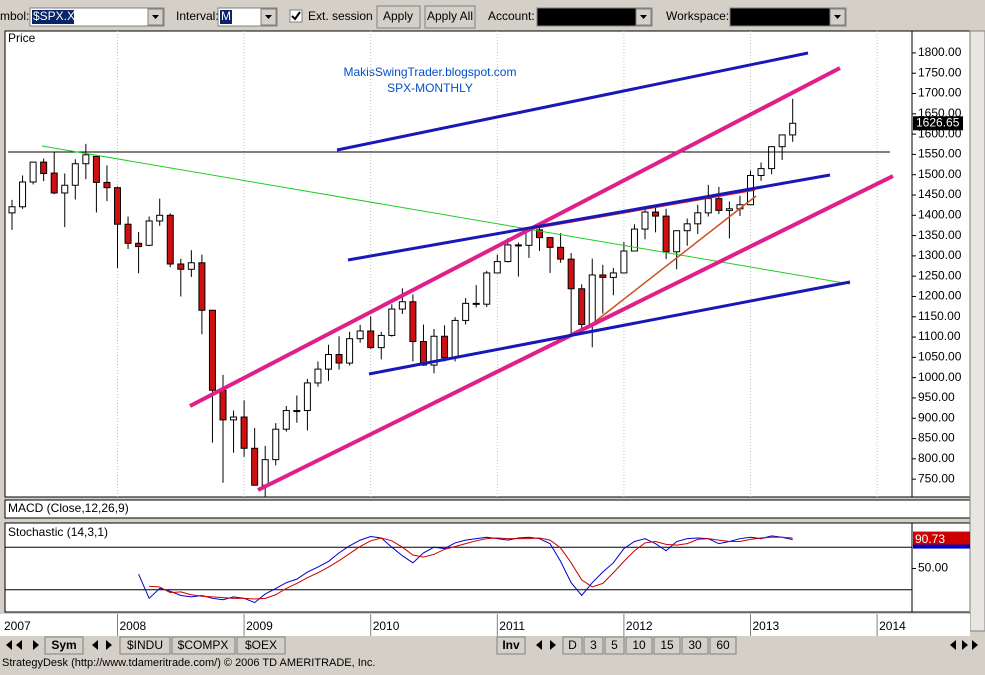  What do you see at coordinates (14, 16) in the screenshot?
I see `symbol-label: mbol:` at bounding box center [14, 16].